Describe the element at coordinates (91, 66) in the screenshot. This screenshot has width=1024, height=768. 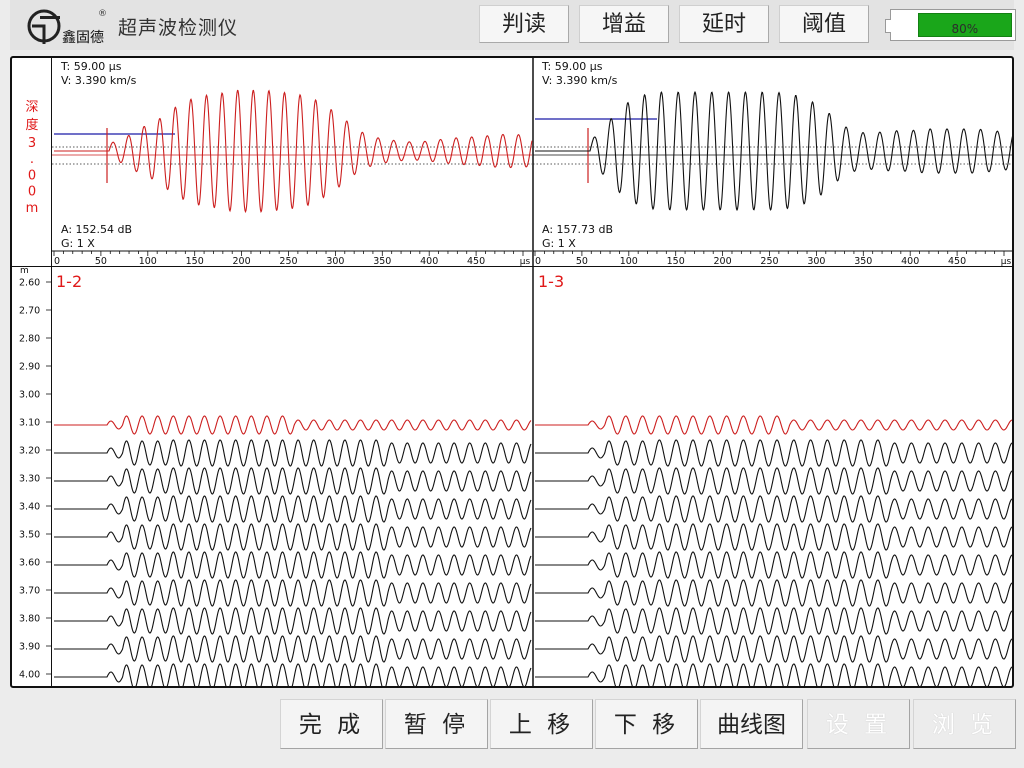
I see `panel-1-2-time: T: 59.00 μs` at that location.